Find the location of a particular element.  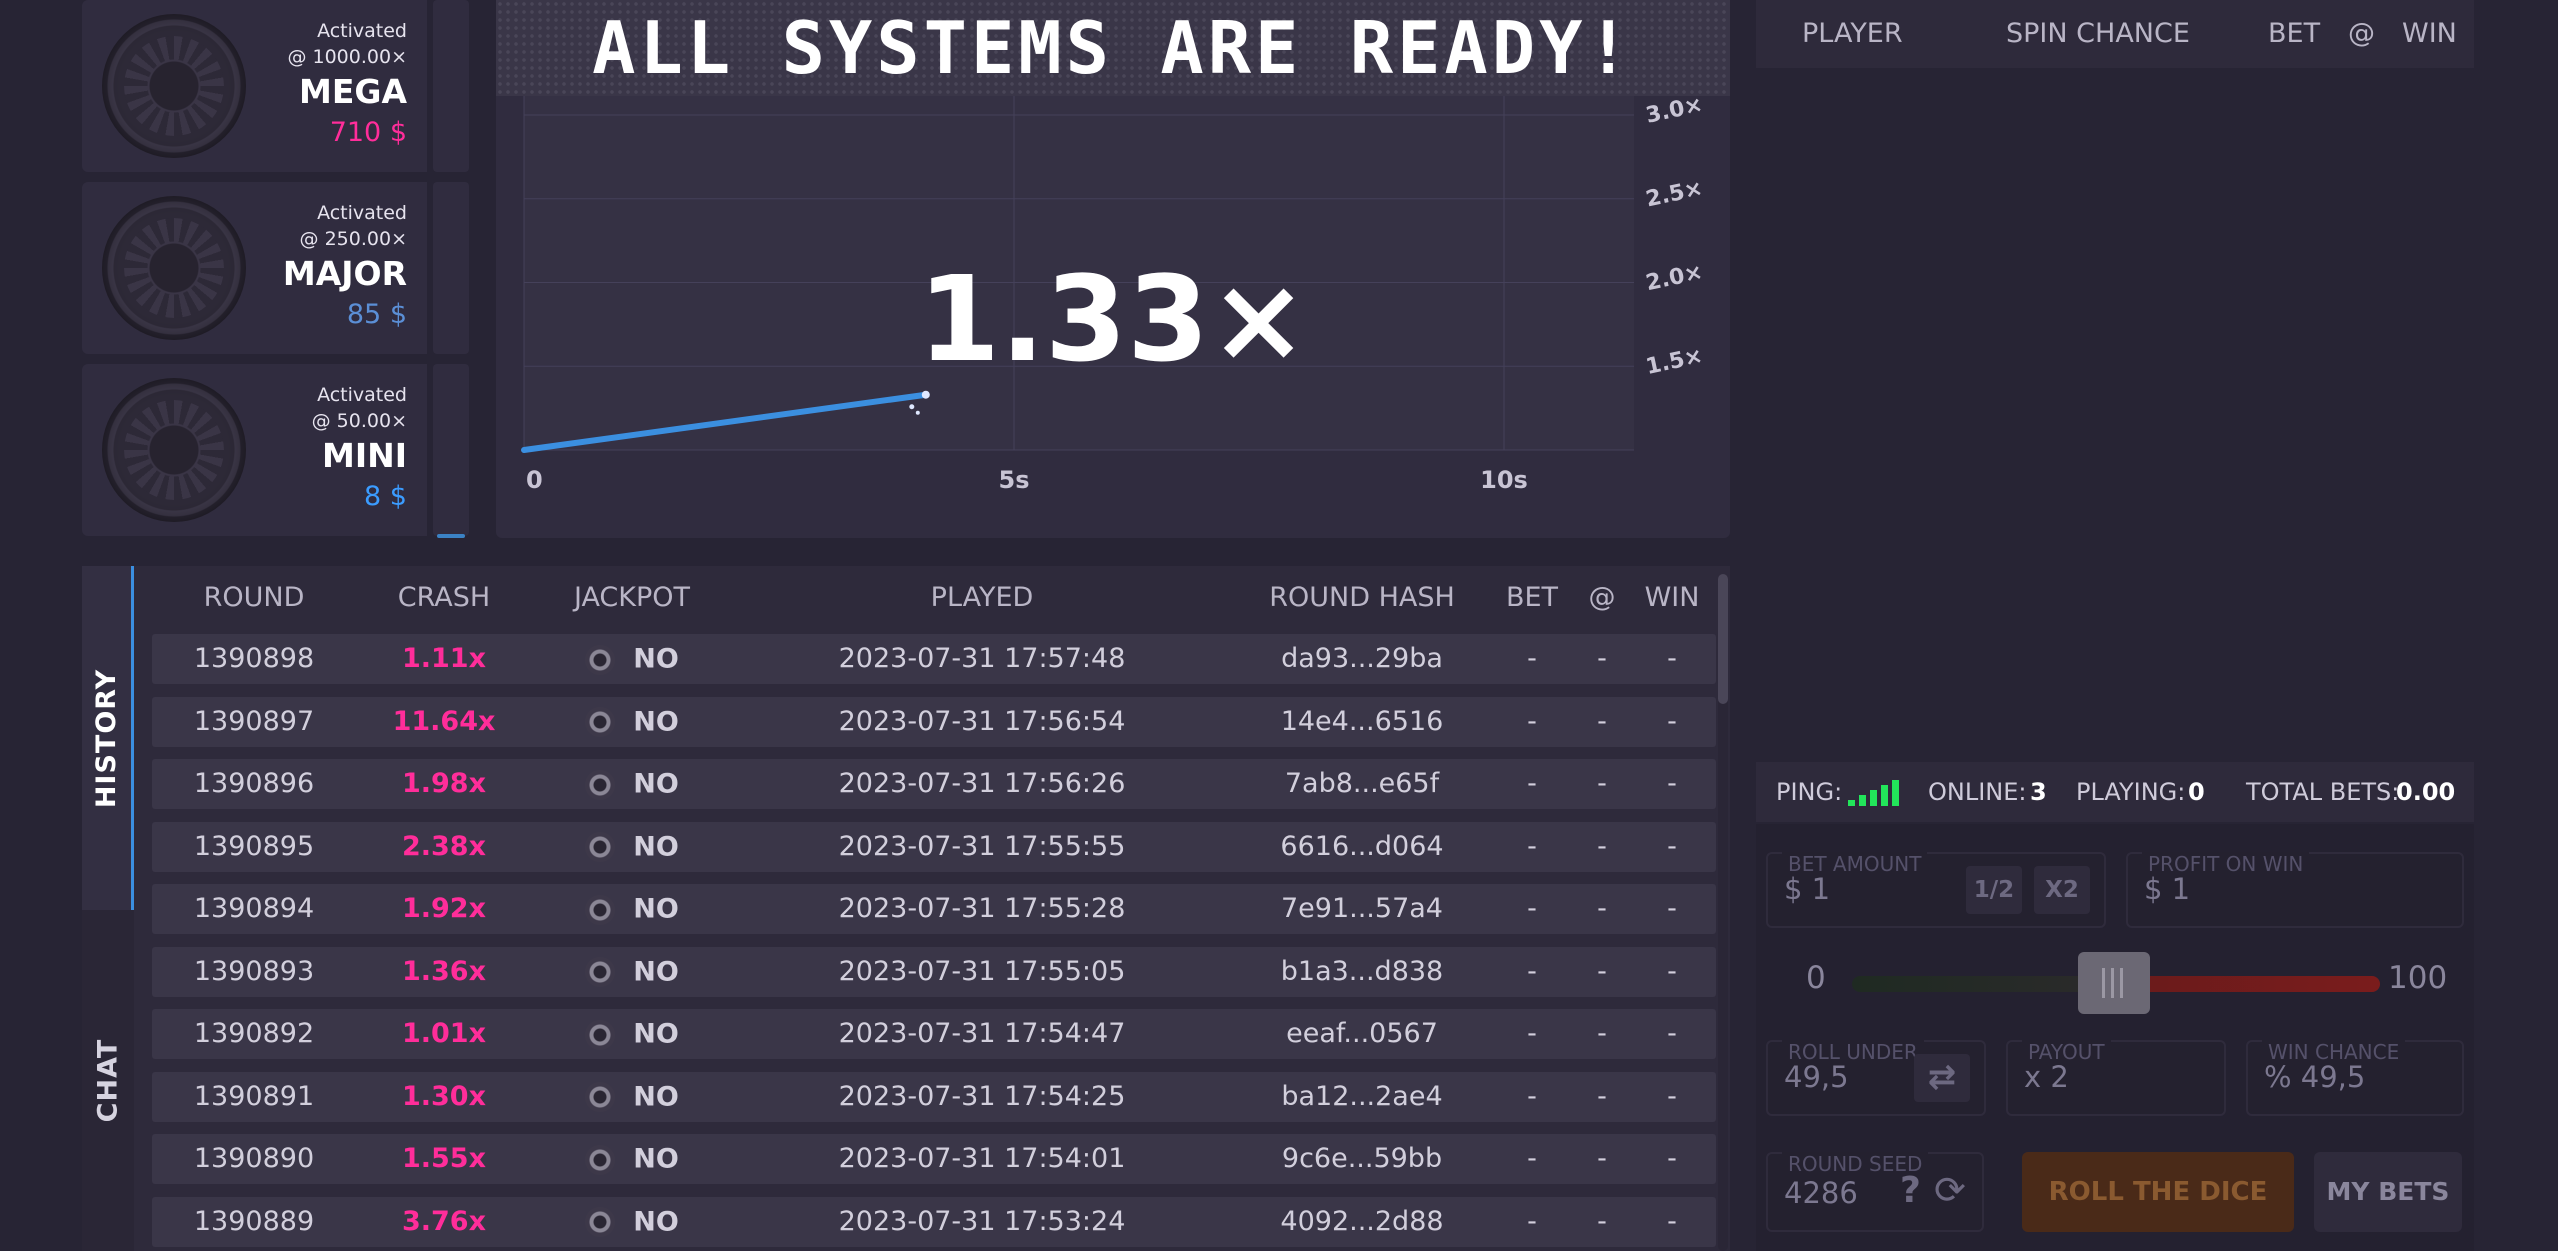

swap-icon: ⇄ is located at coordinates (1942, 1078).